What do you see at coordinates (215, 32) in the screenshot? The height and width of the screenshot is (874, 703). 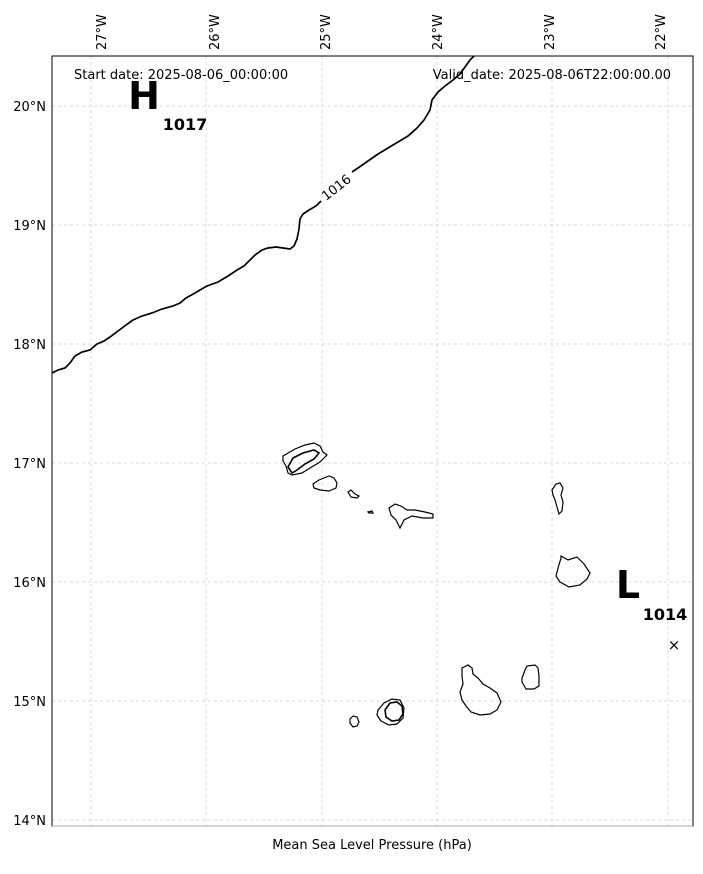 I see `lon-tick: 26°W` at bounding box center [215, 32].